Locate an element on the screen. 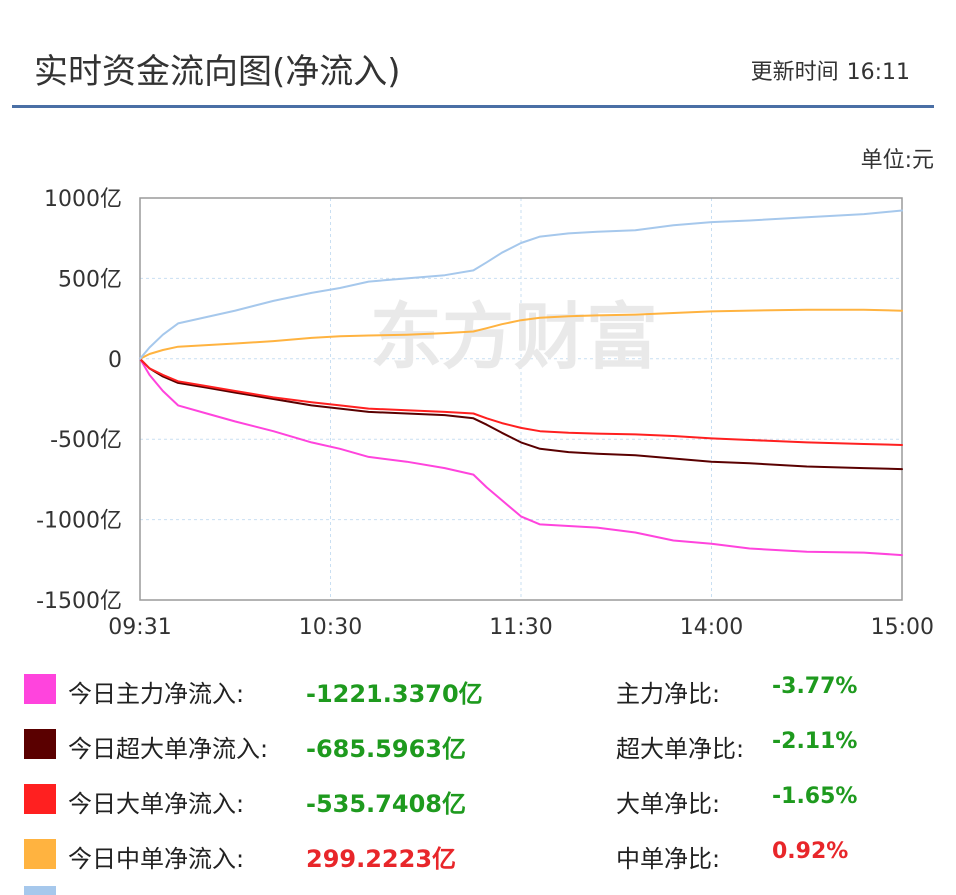 The width and height of the screenshot is (956, 895). chart-header: 实时资金流向图(净流入) 更新时间 16:11 is located at coordinates (473, 54).